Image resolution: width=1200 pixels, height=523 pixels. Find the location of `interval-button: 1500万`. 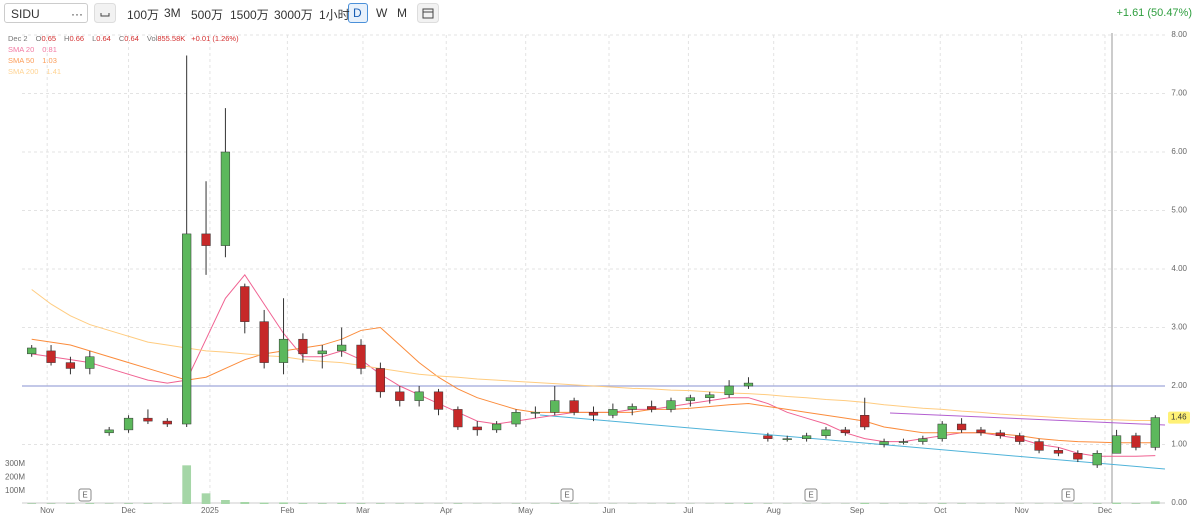

interval-button: 1500万 is located at coordinates (249, 15).